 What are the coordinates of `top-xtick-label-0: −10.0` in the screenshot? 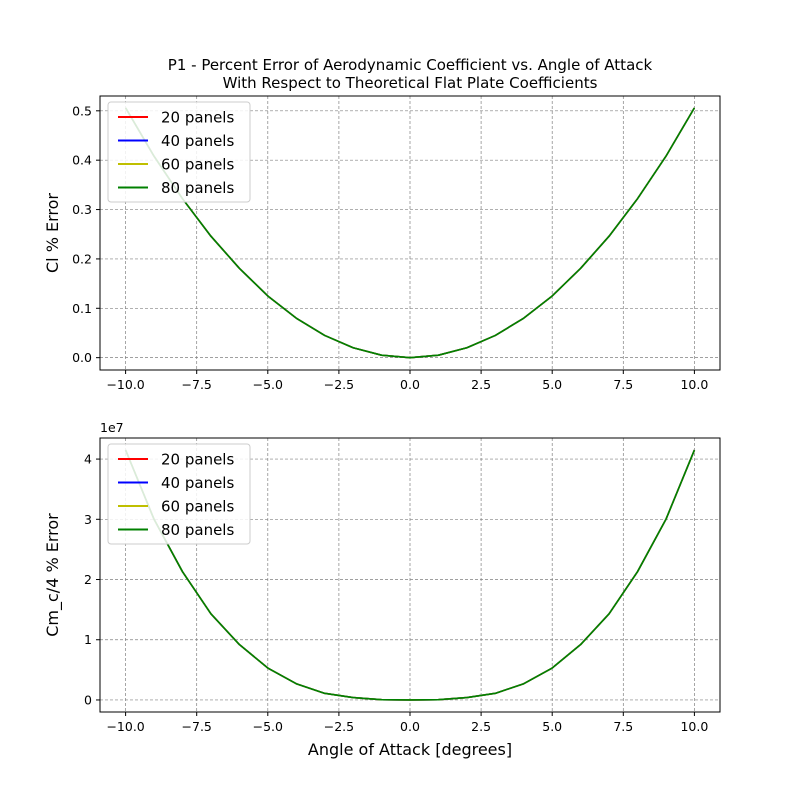 It's located at (125, 384).